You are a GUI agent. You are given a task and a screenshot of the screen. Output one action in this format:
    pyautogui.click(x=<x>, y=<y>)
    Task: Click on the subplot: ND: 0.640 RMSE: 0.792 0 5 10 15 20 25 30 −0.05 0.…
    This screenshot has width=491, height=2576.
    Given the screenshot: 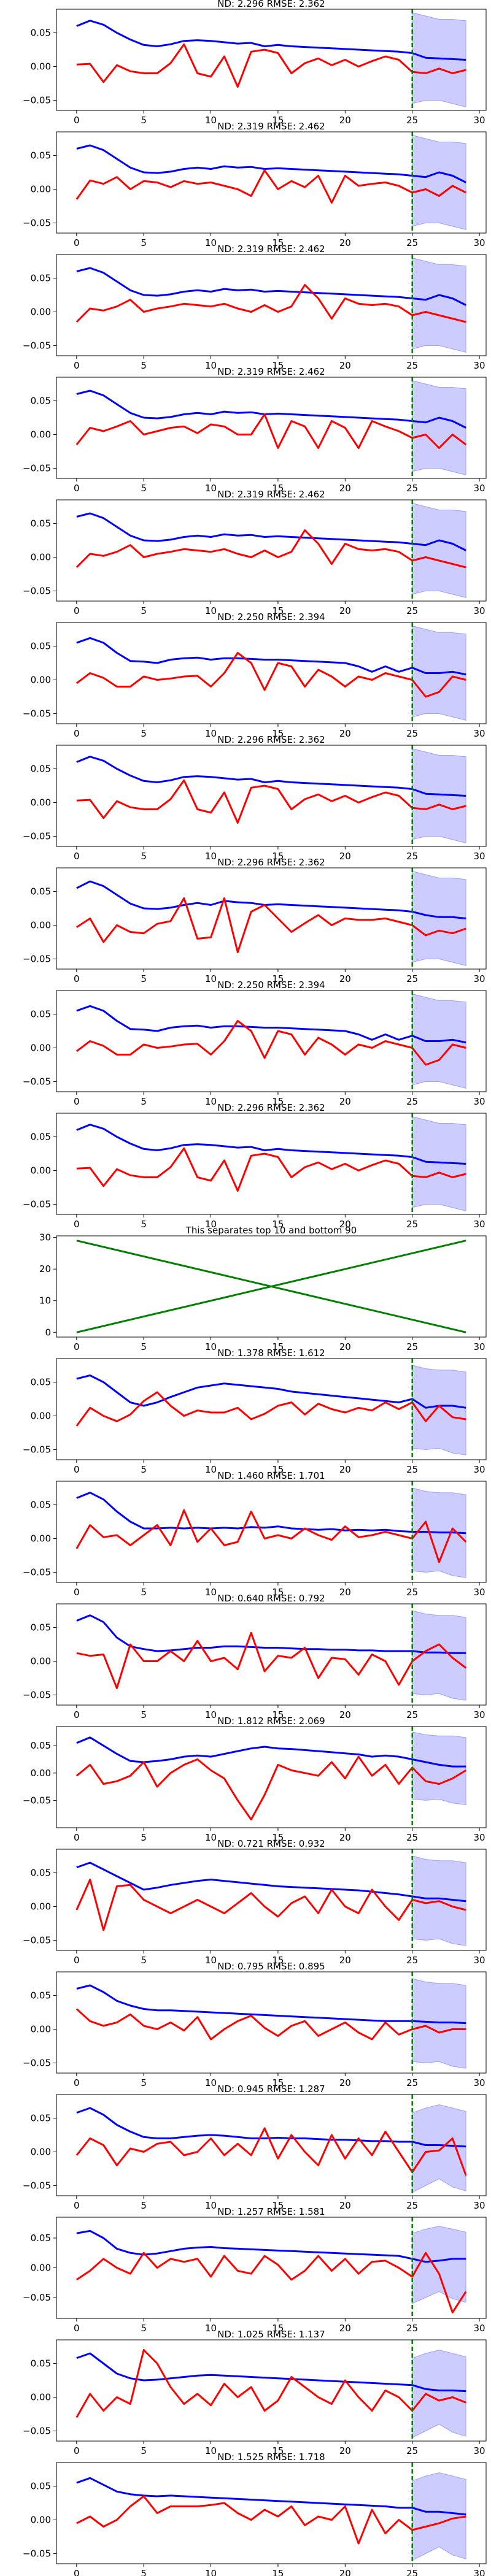 What is the action you would take?
    pyautogui.click(x=255, y=1656)
    